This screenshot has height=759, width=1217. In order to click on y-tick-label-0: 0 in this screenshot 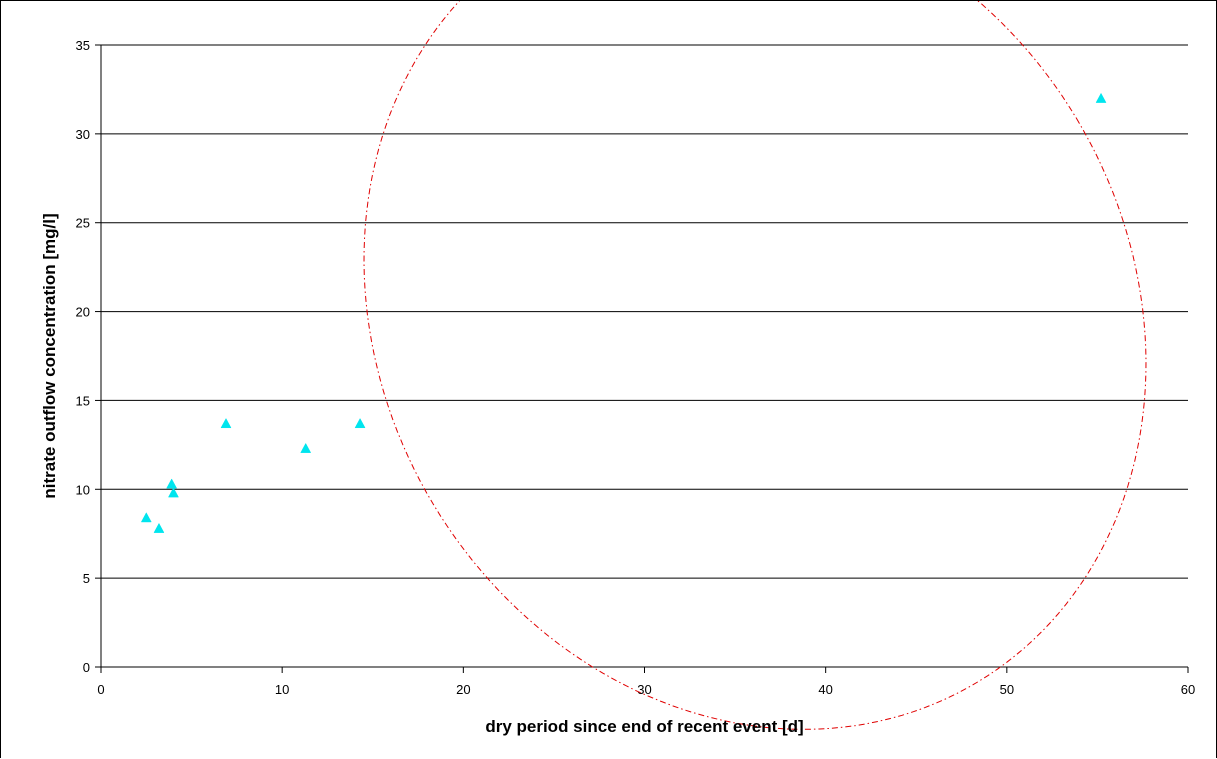, I will do `click(86, 667)`.